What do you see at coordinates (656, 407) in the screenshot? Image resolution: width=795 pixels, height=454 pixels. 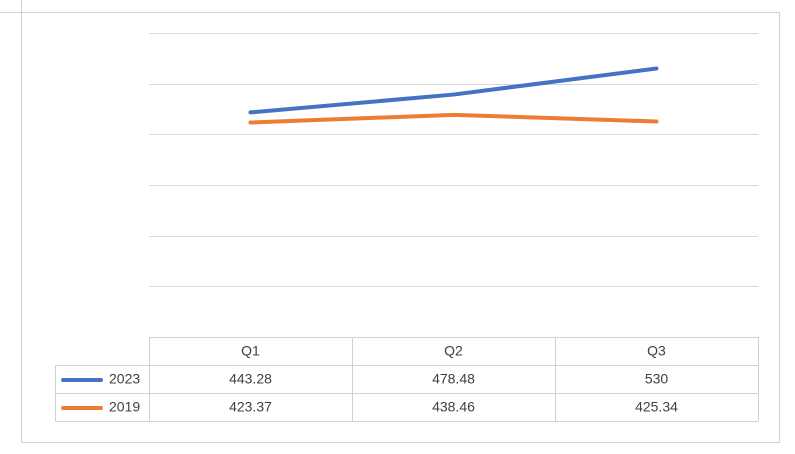 I see `table-value: 425.34` at bounding box center [656, 407].